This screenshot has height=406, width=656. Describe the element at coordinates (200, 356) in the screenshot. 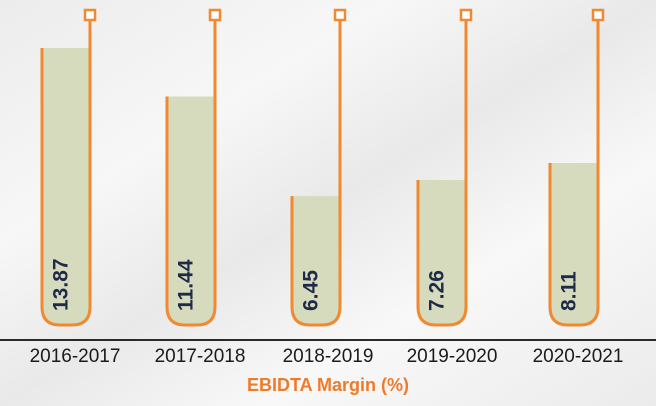

I see `x-tick-label: 2017-2018` at that location.